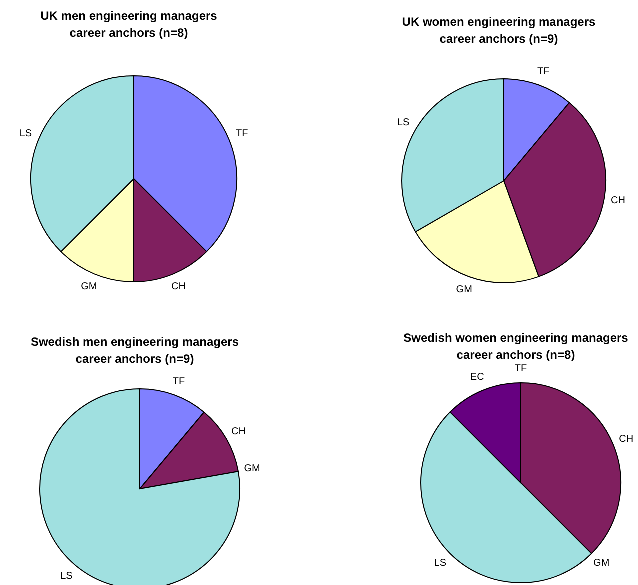  What do you see at coordinates (516, 347) in the screenshot?
I see `chart-title: Swedish women engineering managers career anchors (n=8)` at bounding box center [516, 347].